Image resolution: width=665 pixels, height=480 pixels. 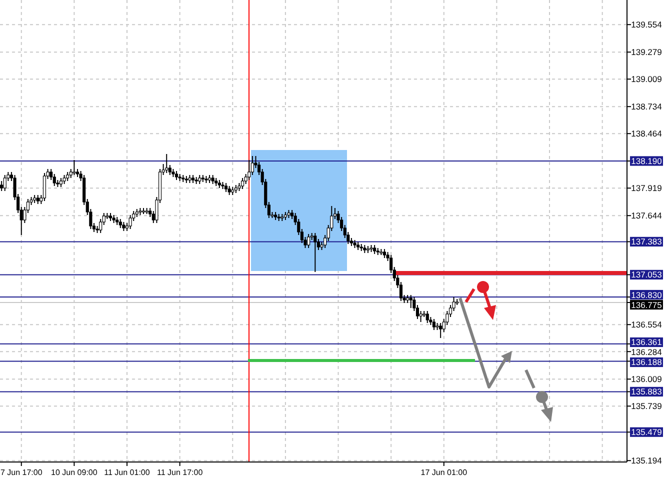 What do you see at coordinates (646, 133) in the screenshot?
I see `y-tick-label: 138.464` at bounding box center [646, 133].